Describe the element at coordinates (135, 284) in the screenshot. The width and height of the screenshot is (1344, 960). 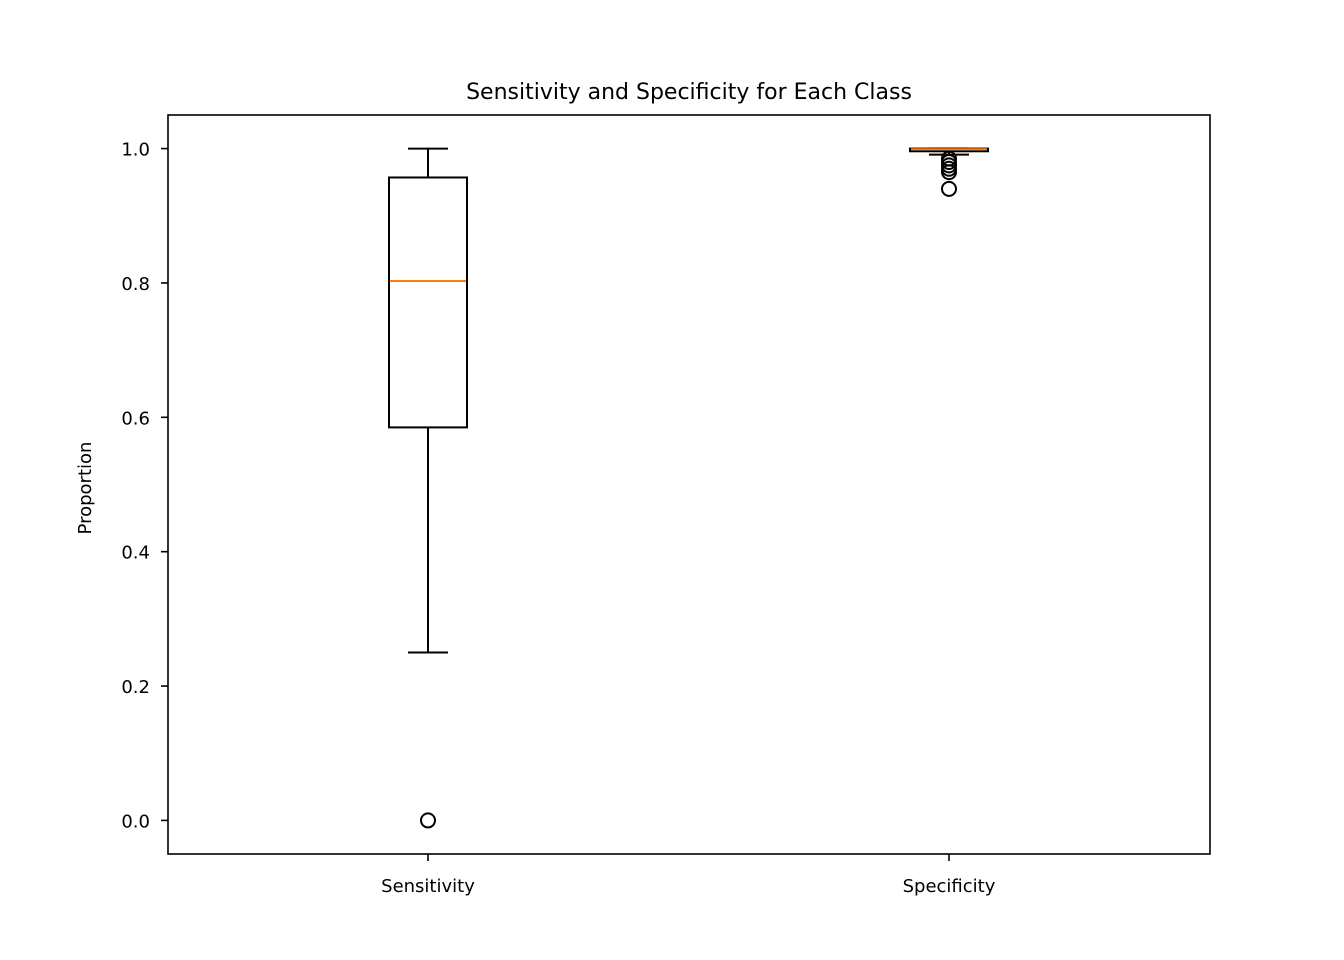
I see `y-tick-label: 0.8` at that location.